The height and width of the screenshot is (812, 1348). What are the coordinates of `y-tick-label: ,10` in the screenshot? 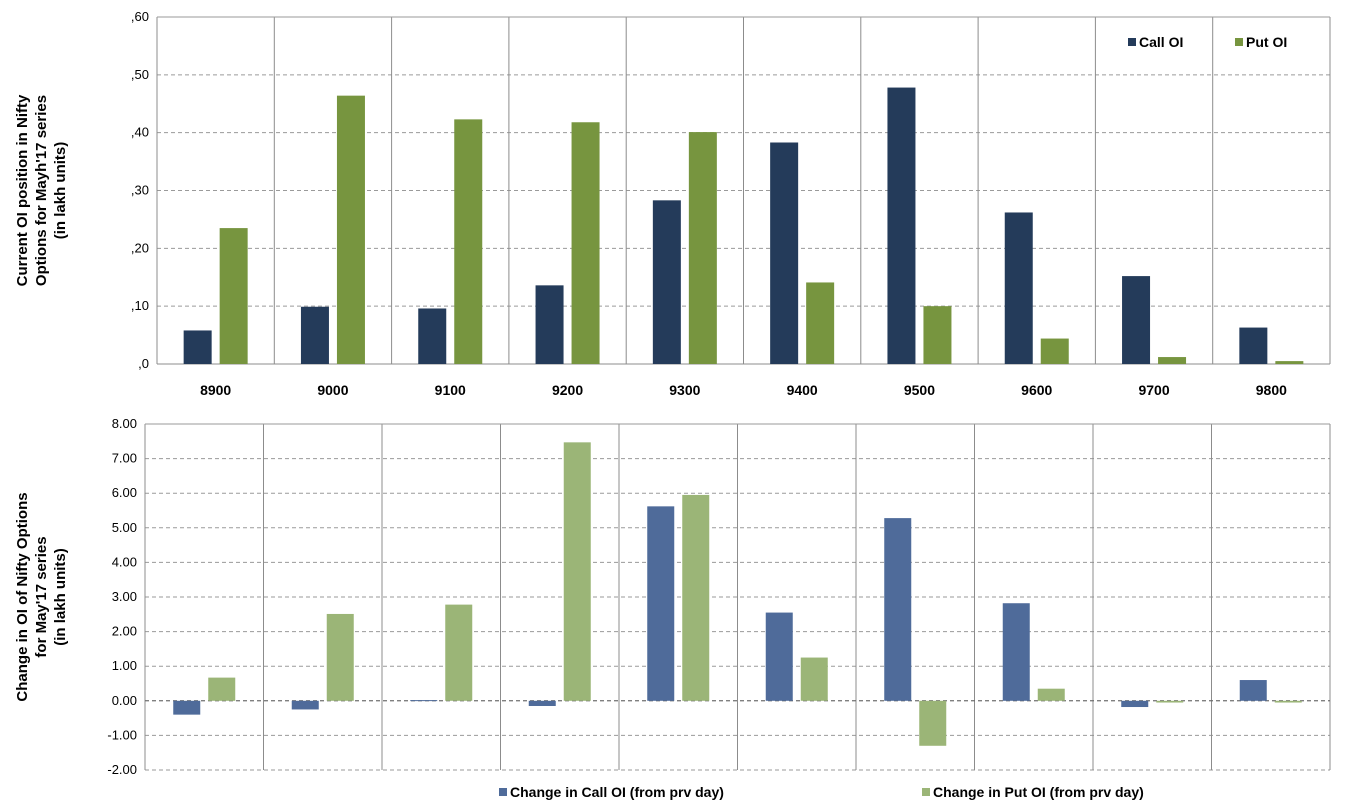 It's located at (140, 305).